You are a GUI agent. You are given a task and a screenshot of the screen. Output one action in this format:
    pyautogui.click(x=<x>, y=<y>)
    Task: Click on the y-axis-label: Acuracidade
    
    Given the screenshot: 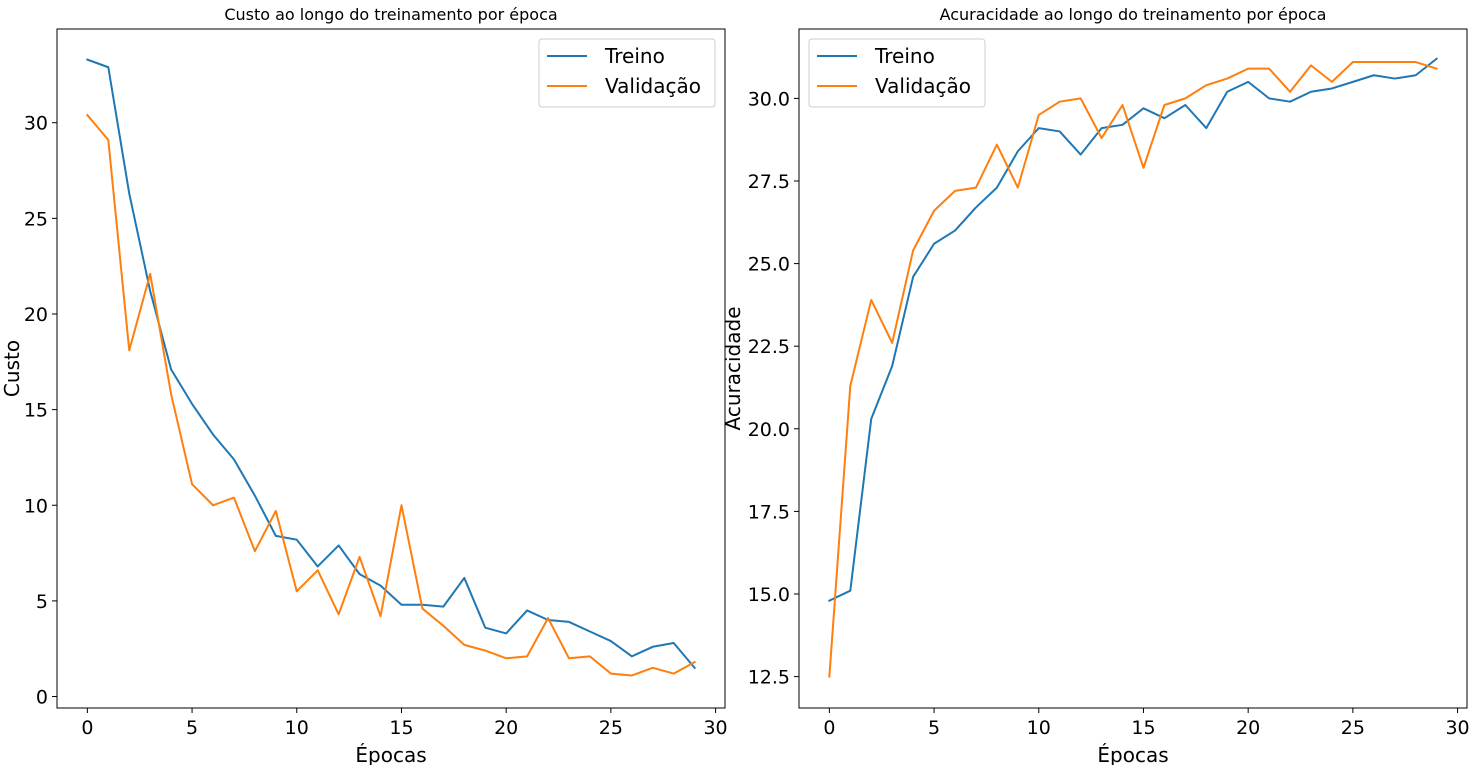 What is the action you would take?
    pyautogui.click(x=733, y=369)
    